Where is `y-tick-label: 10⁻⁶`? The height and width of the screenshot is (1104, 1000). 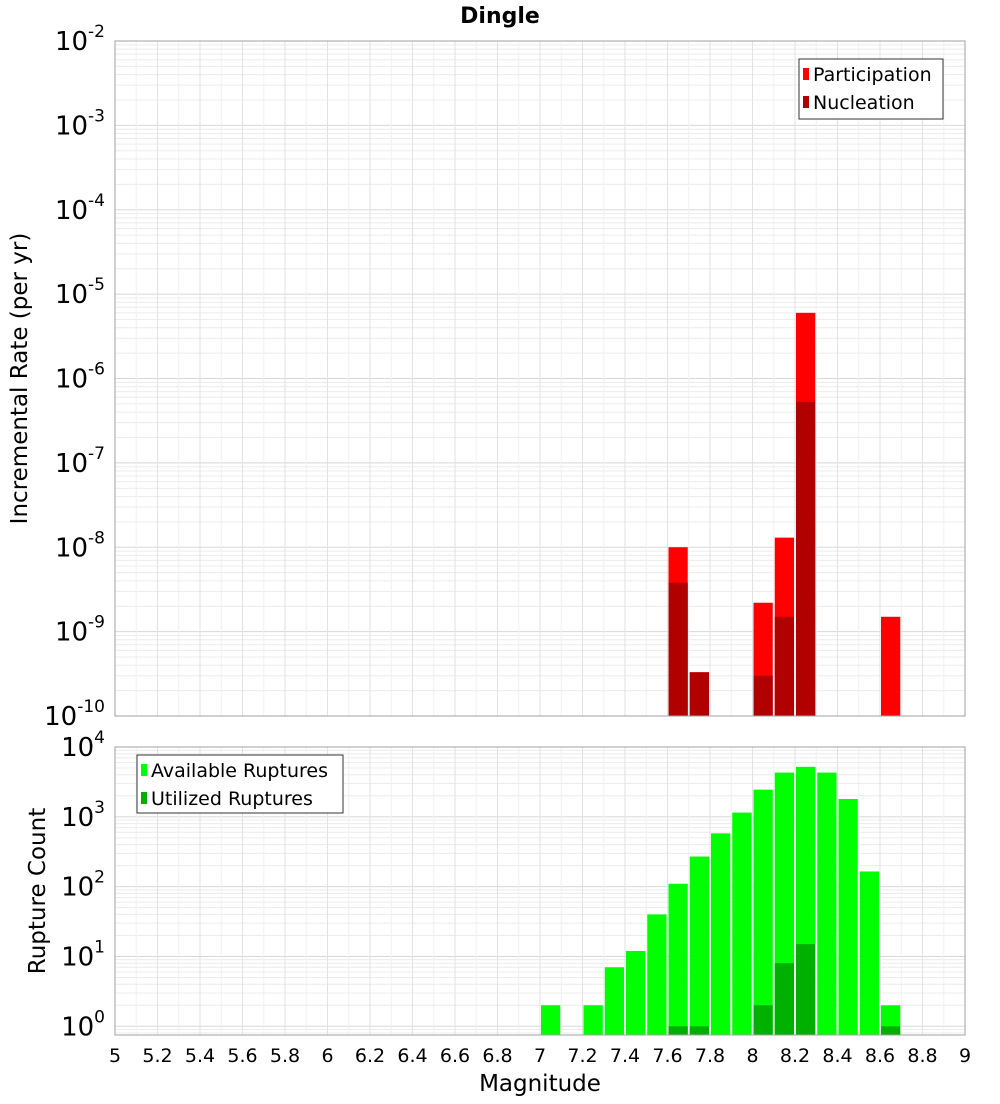
y-tick-label: 10⁻⁶ is located at coordinates (80, 377).